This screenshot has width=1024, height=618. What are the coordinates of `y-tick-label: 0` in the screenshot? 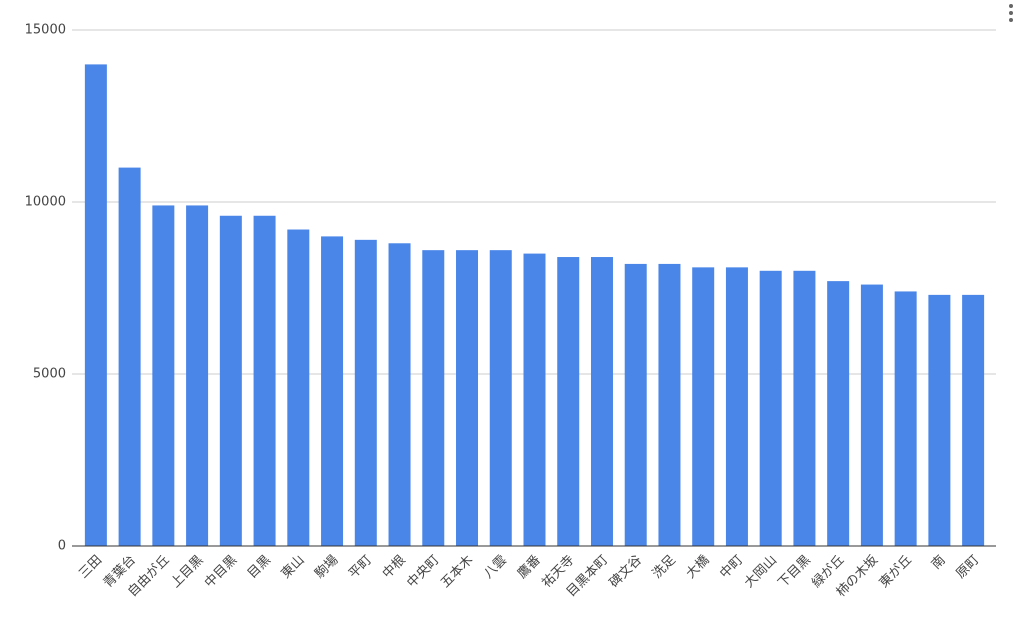 It's located at (62, 546).